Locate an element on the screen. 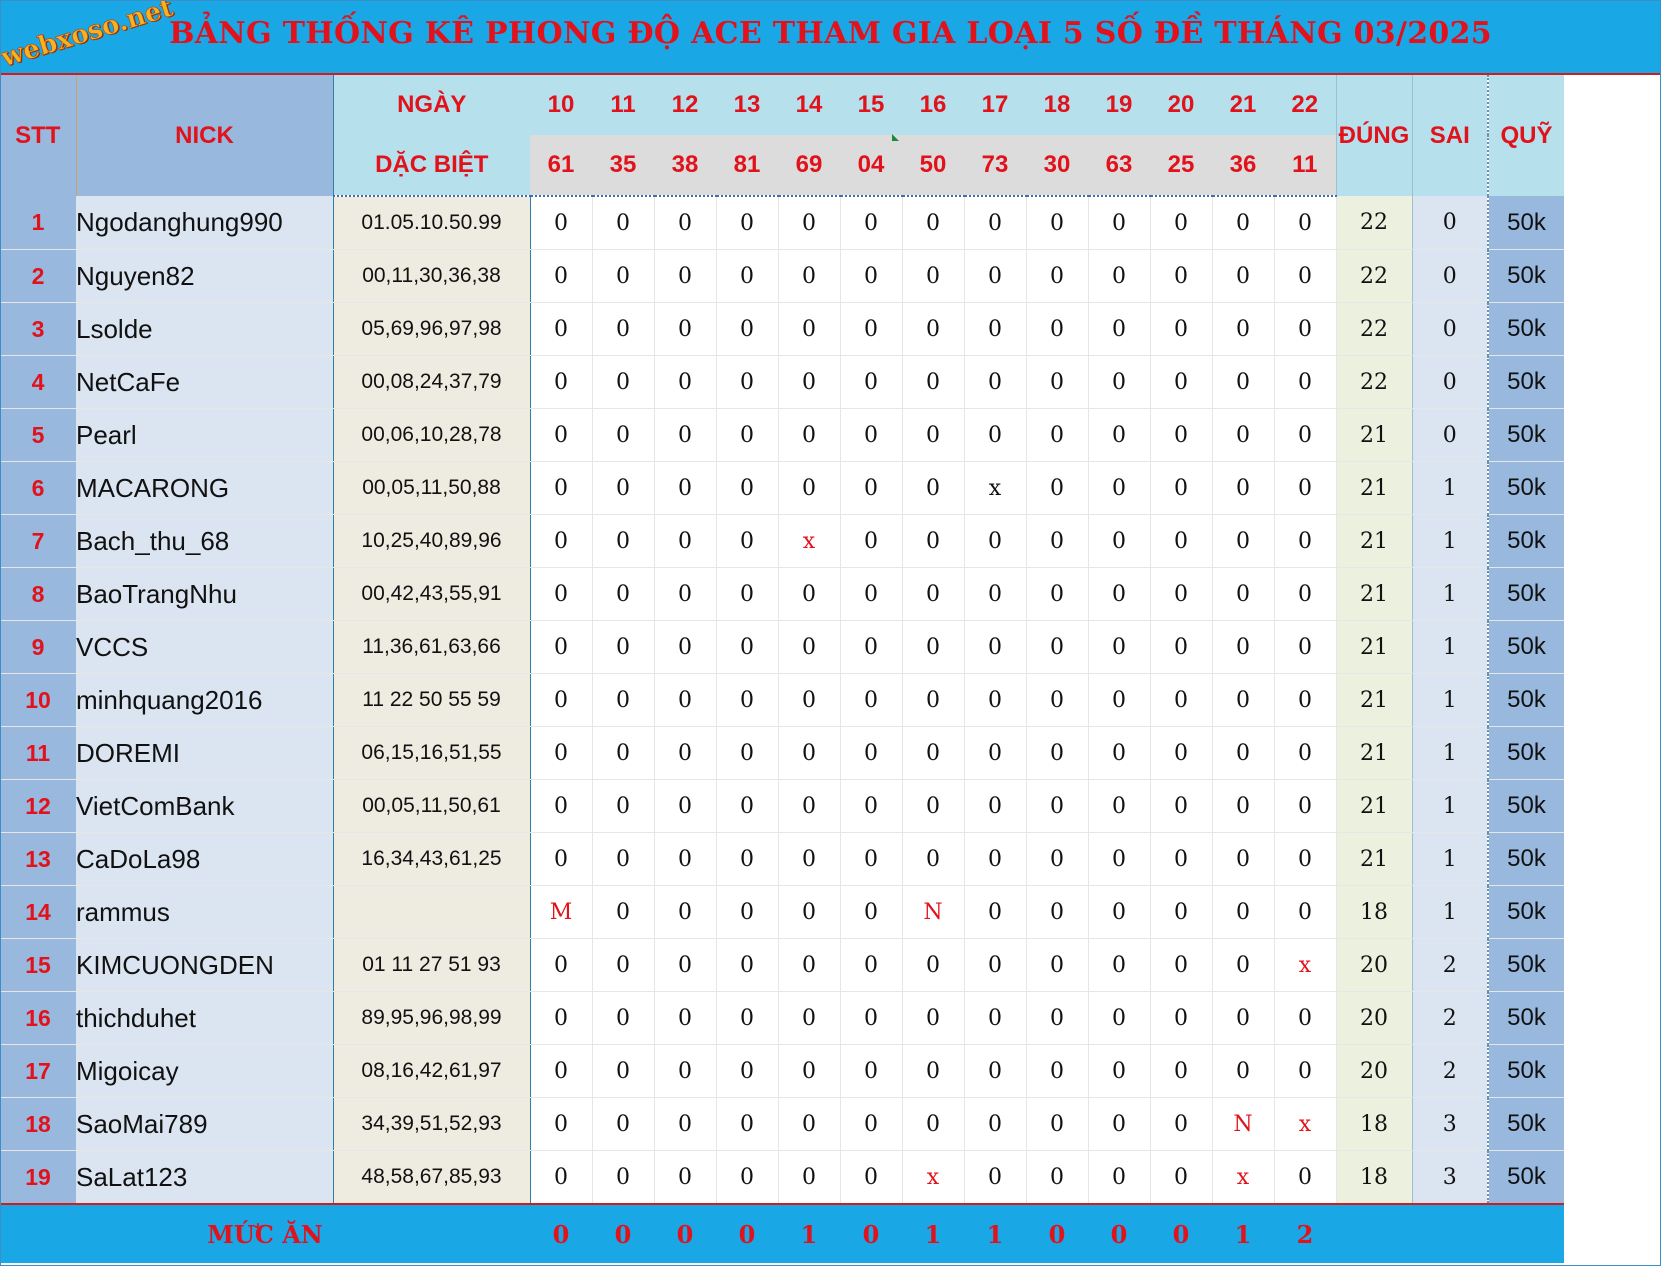 The width and height of the screenshot is (1661, 1266). row-index: 15 is located at coordinates (38, 965).